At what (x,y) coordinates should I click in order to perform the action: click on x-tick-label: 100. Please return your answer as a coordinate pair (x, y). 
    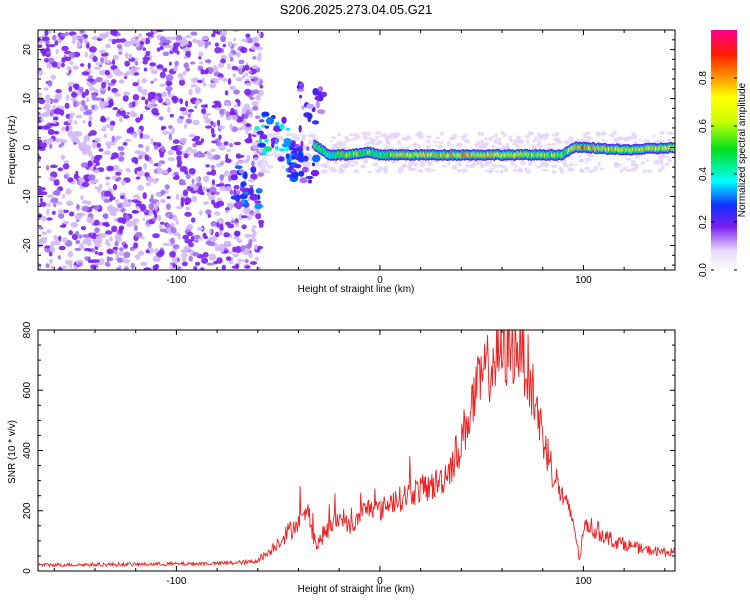
    Looking at the image, I should click on (583, 280).